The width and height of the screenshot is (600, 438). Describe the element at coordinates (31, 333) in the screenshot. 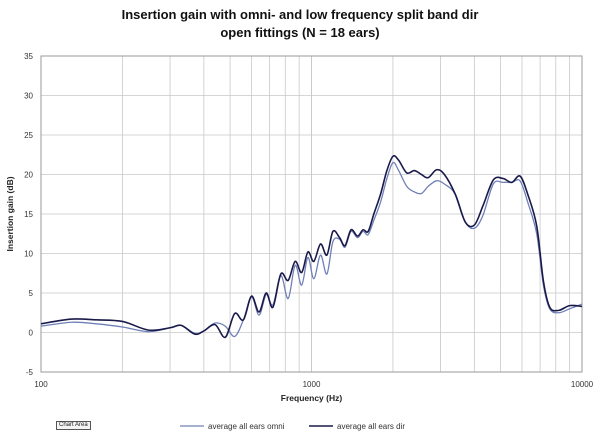

I see `y-tick-label: 0` at that location.